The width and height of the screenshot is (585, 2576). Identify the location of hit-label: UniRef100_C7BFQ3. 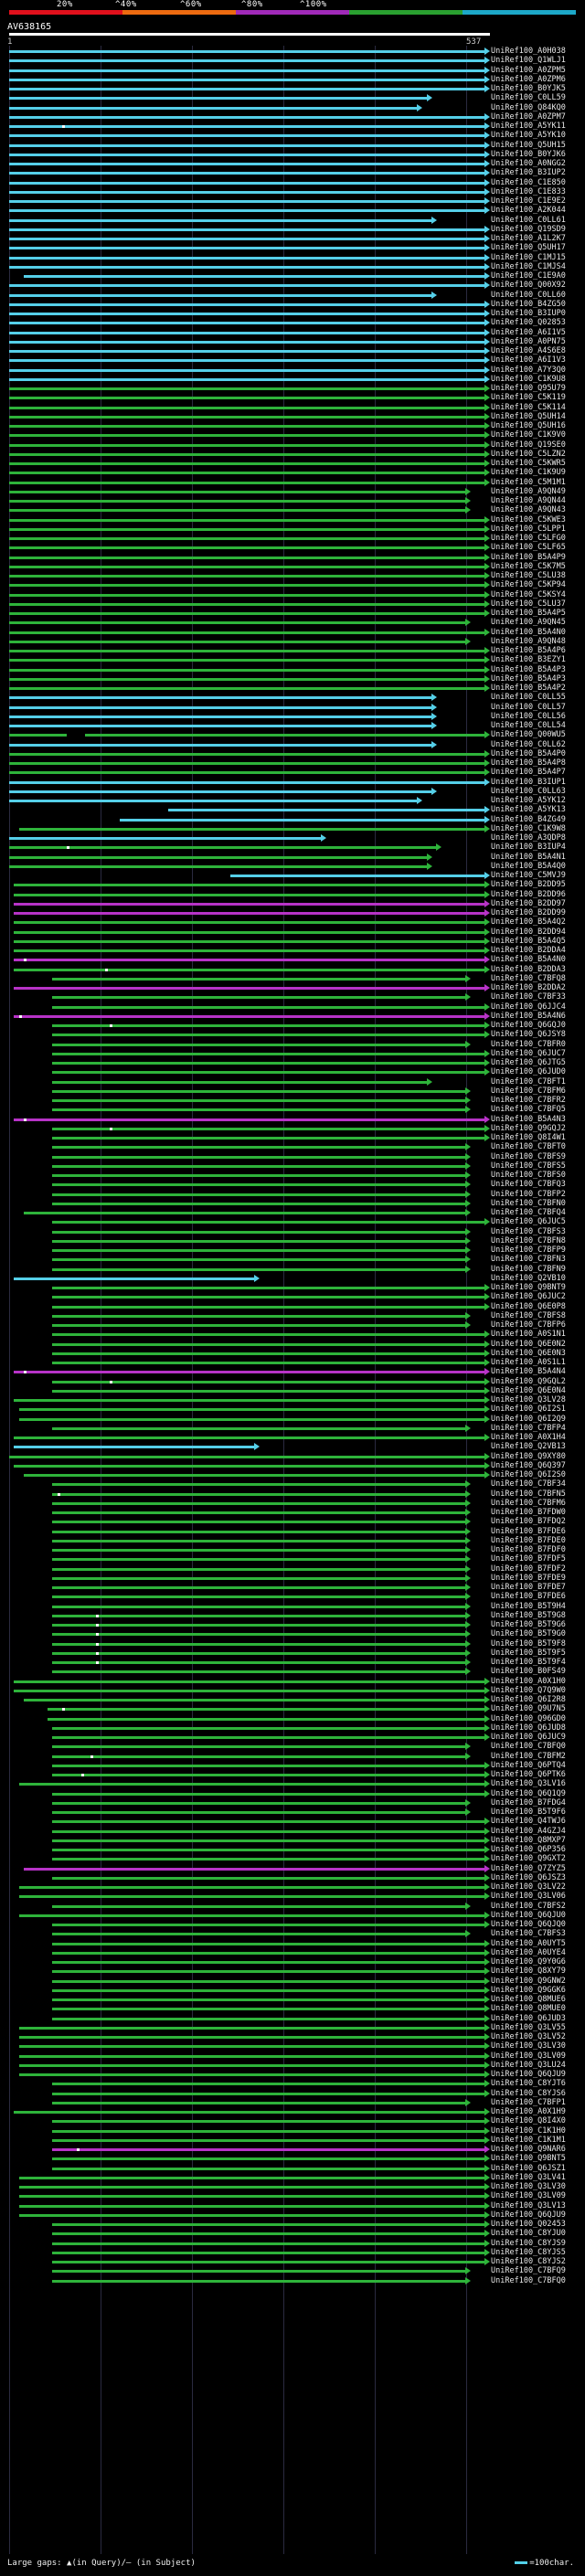
(529, 1185).